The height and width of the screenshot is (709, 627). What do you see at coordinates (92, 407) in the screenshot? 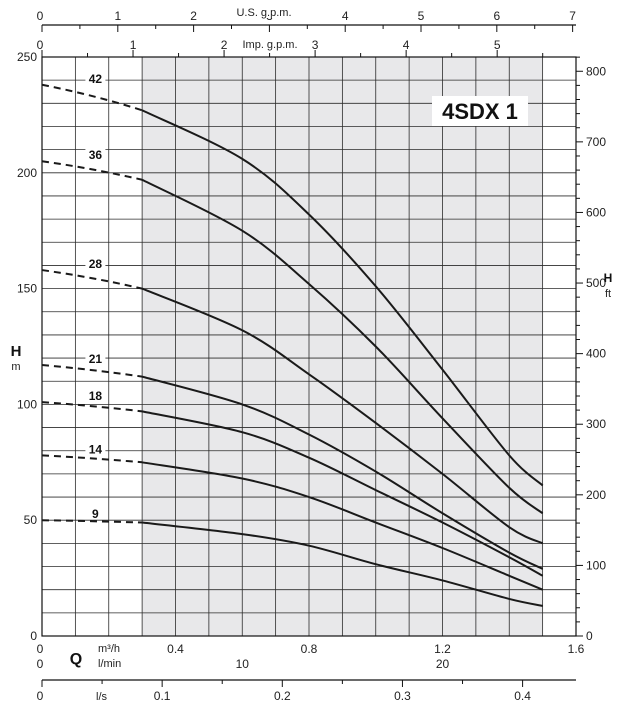
I see `curve-18-dashed` at bounding box center [92, 407].